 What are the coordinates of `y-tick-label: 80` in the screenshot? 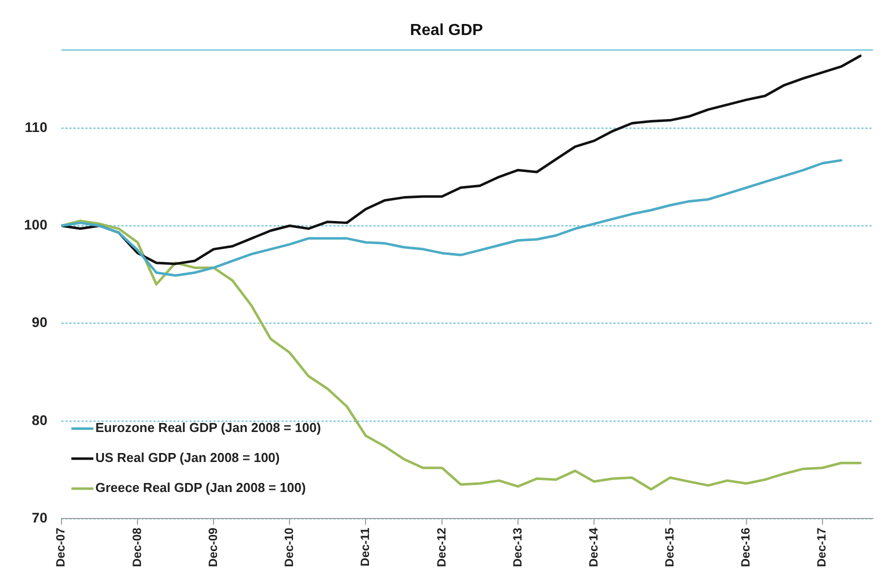 It's located at (40, 420).